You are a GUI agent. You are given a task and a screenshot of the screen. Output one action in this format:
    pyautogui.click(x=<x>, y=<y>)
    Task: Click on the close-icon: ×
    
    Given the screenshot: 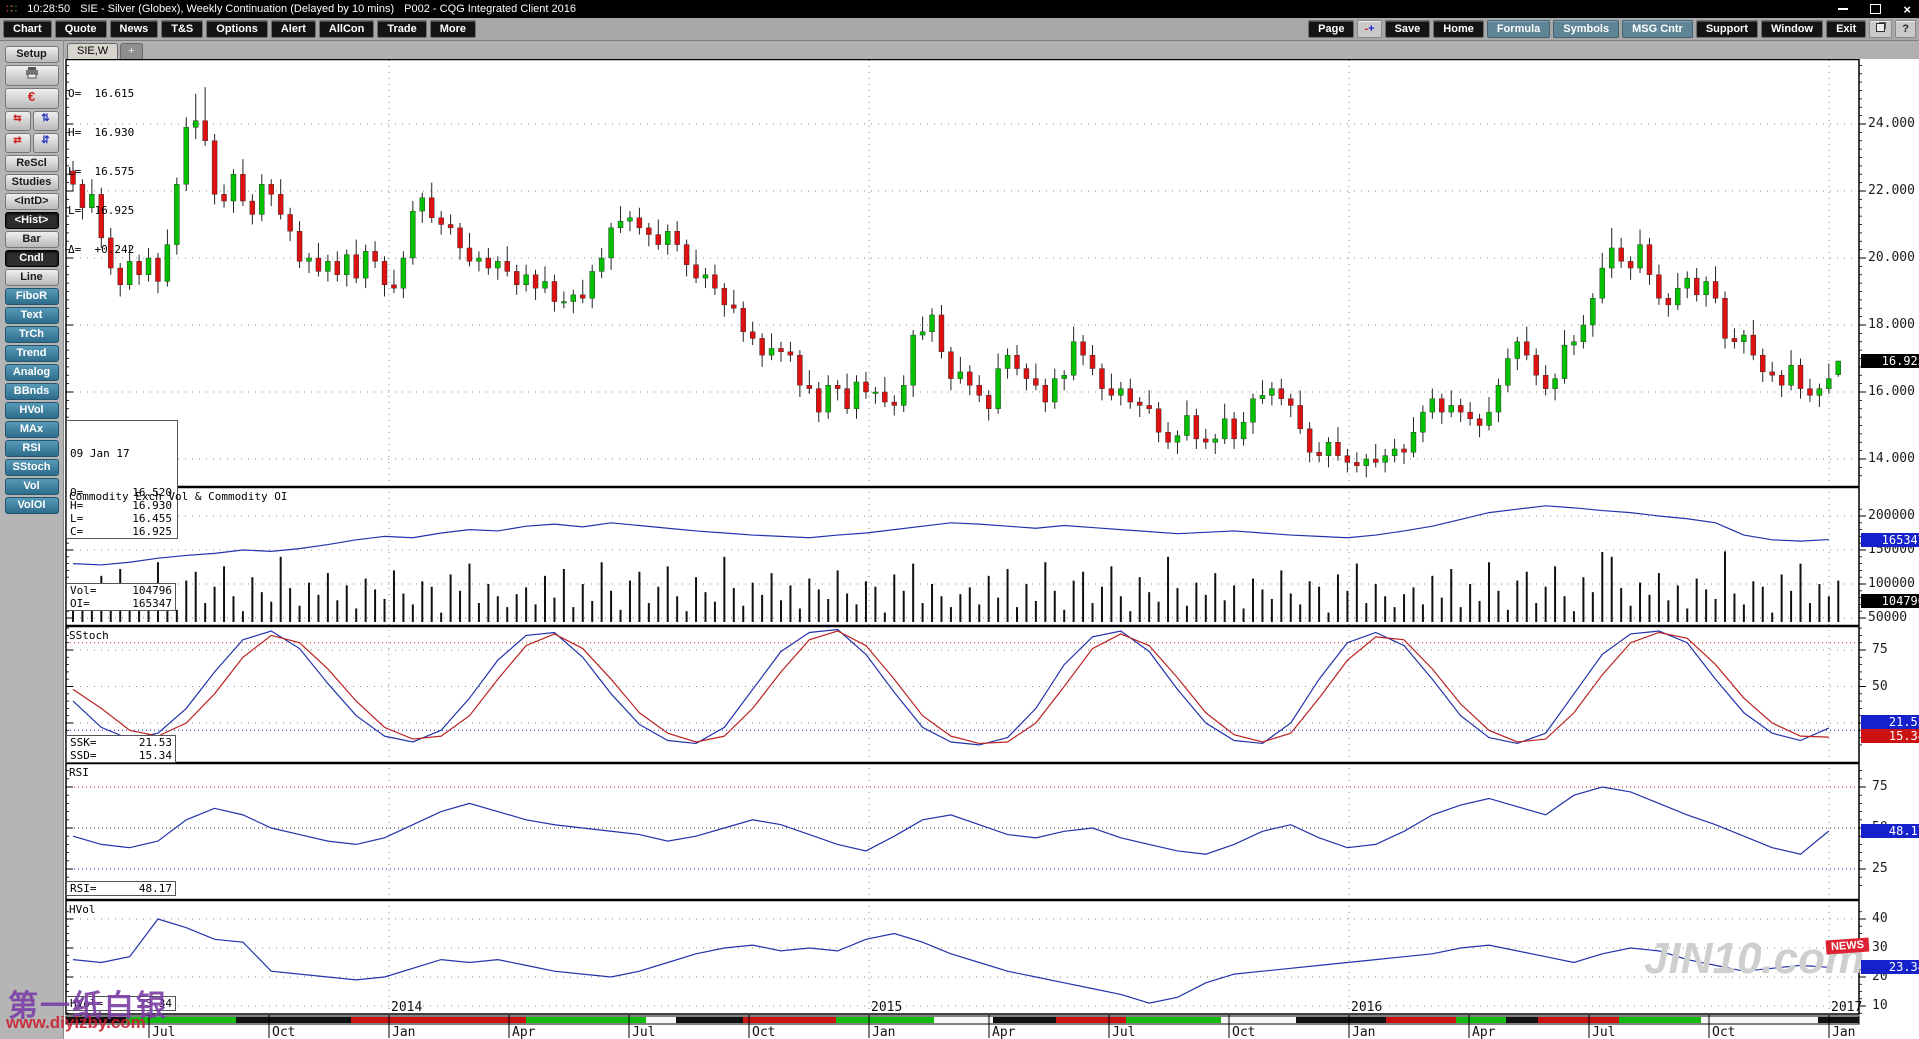 What is the action you would take?
    pyautogui.click(x=1907, y=9)
    